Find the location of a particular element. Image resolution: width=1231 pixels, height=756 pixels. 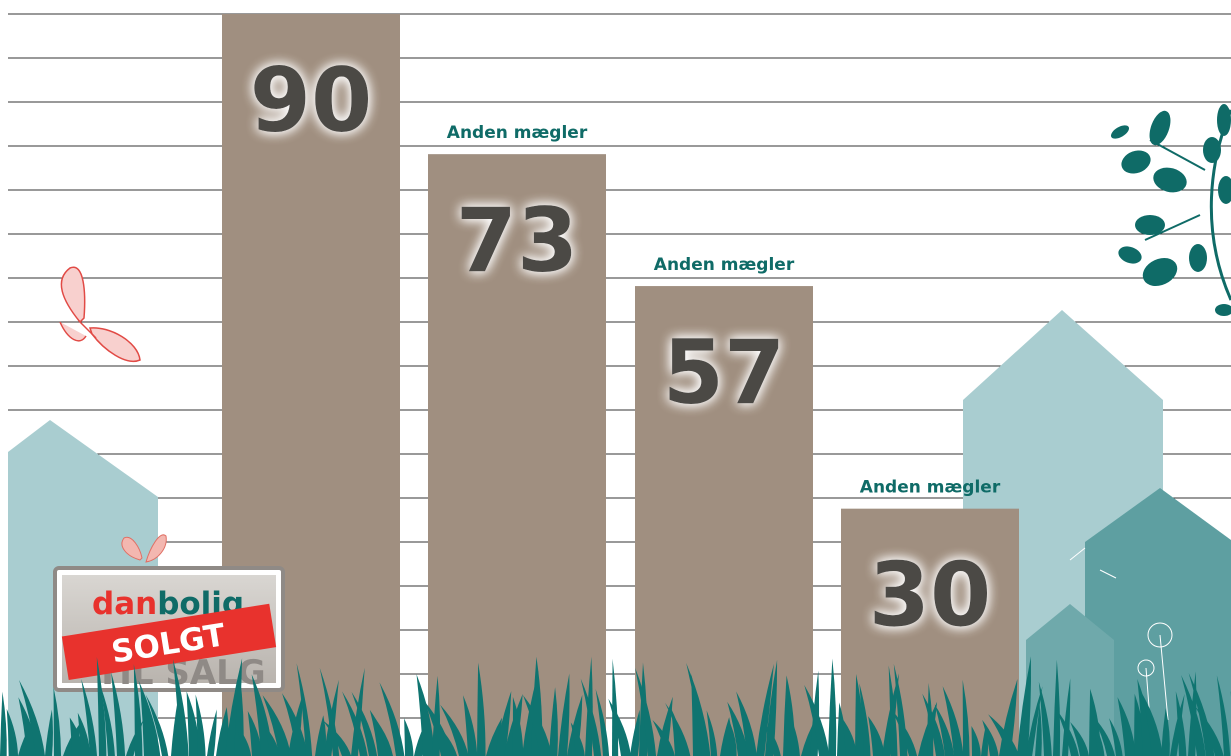

svg-text: danbolig is located at coordinates (168, 604).